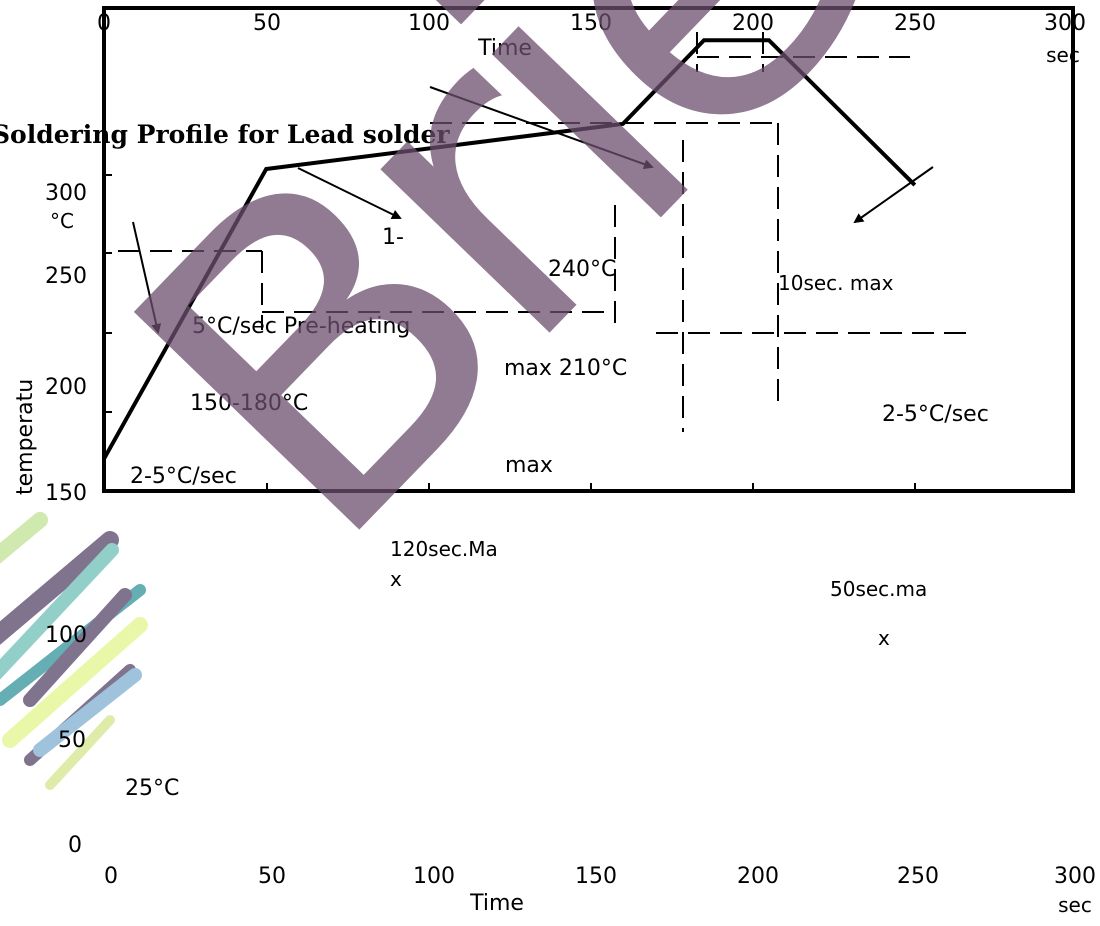 The image size is (1100, 926). Describe the element at coordinates (429, 23) in the screenshot. I see `top-x-tick-label: 100` at that location.